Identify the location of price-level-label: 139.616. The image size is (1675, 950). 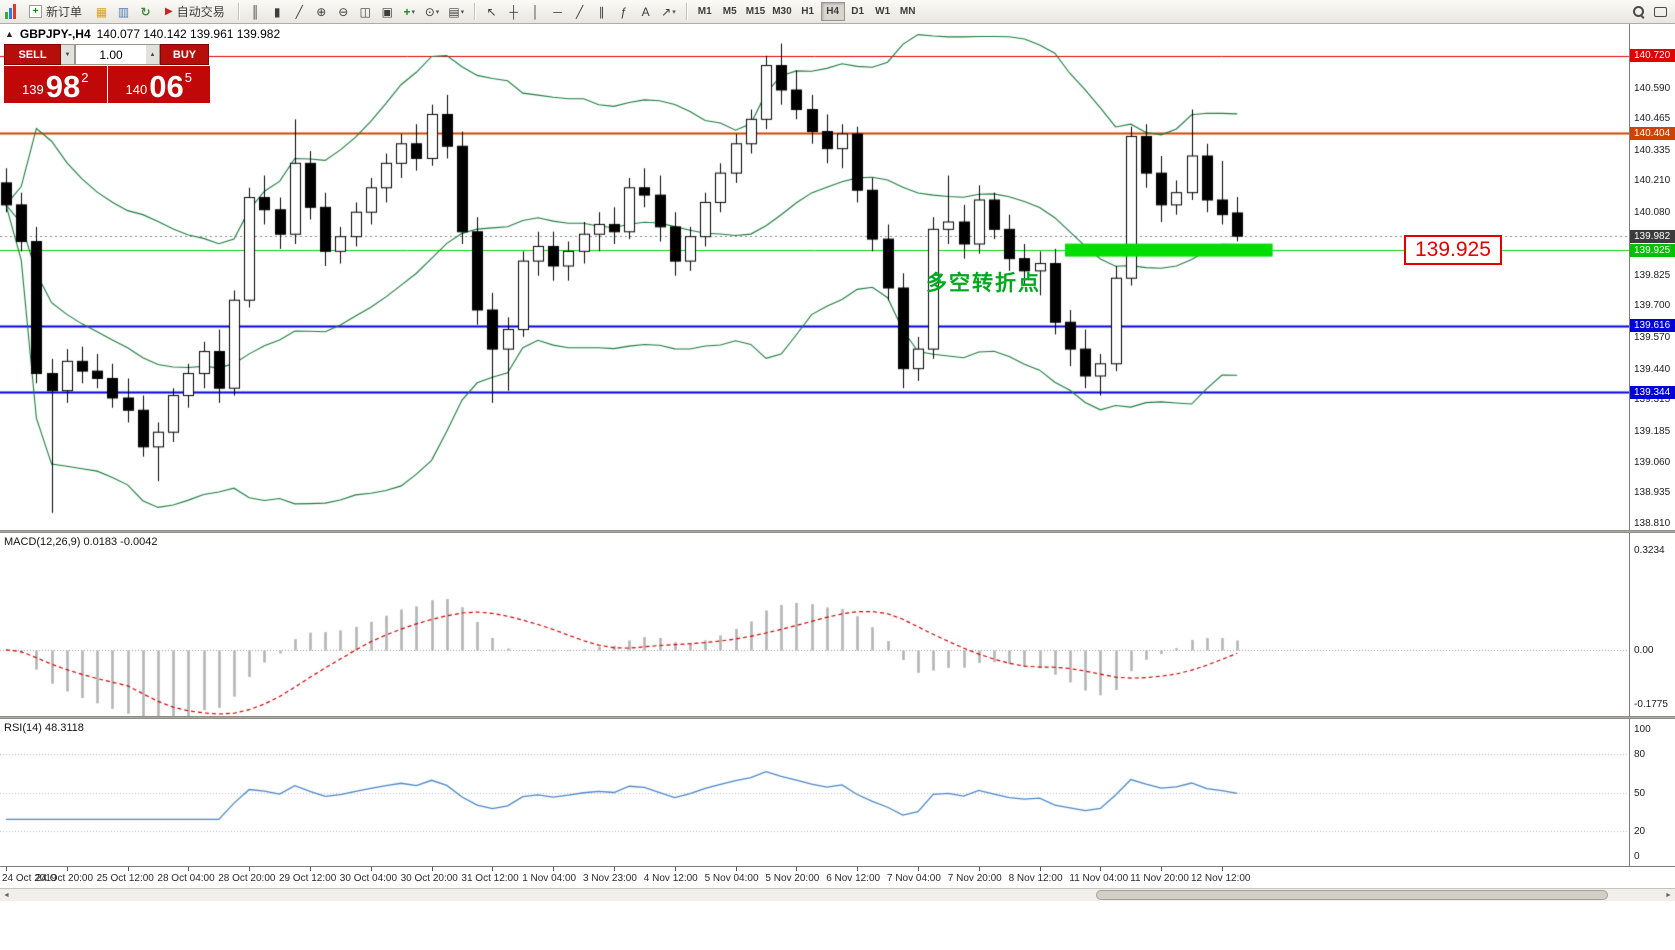
(1652, 326).